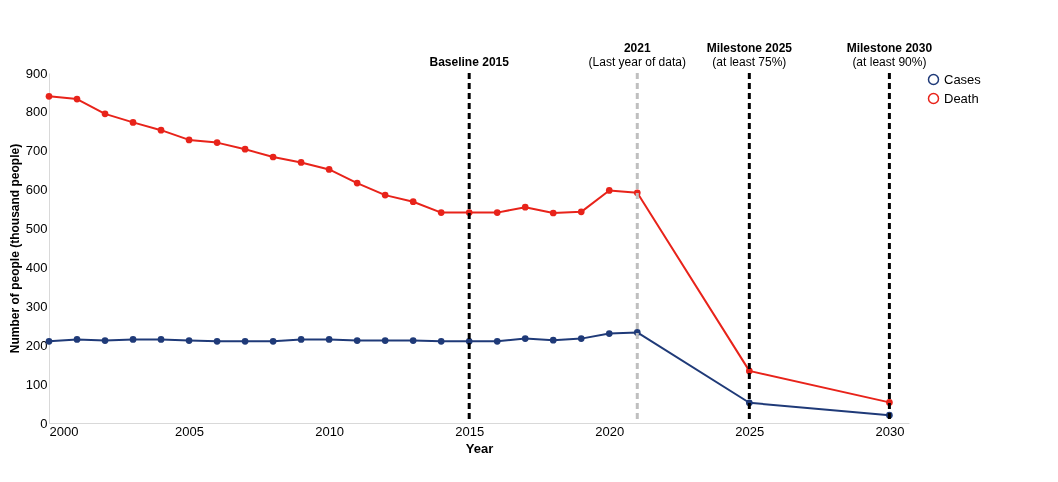 The height and width of the screenshot is (482, 1058). What do you see at coordinates (610, 431) in the screenshot?
I see `x-tick-label: 2020` at bounding box center [610, 431].